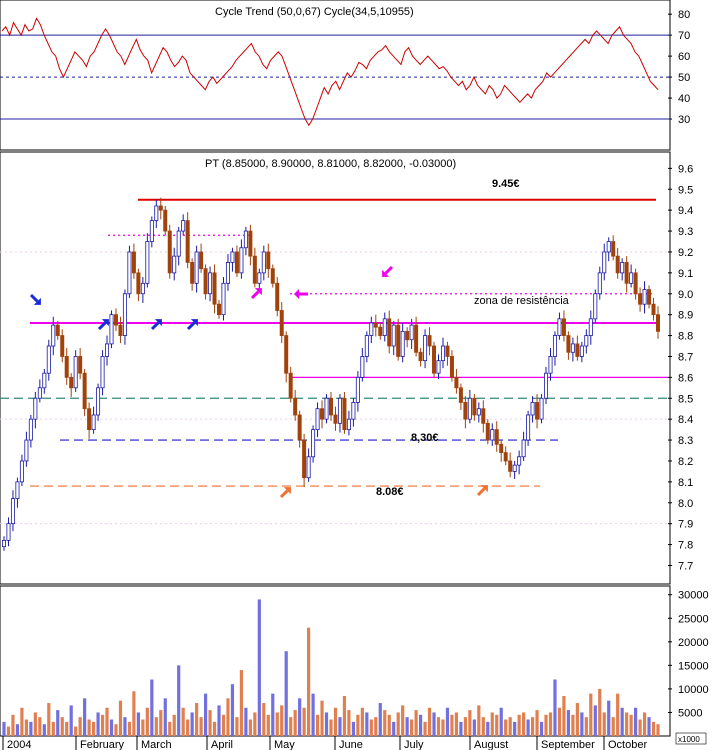 This screenshot has width=723, height=750. Describe the element at coordinates (330, 72) in the screenshot. I see `cycle-series-line` at that location.